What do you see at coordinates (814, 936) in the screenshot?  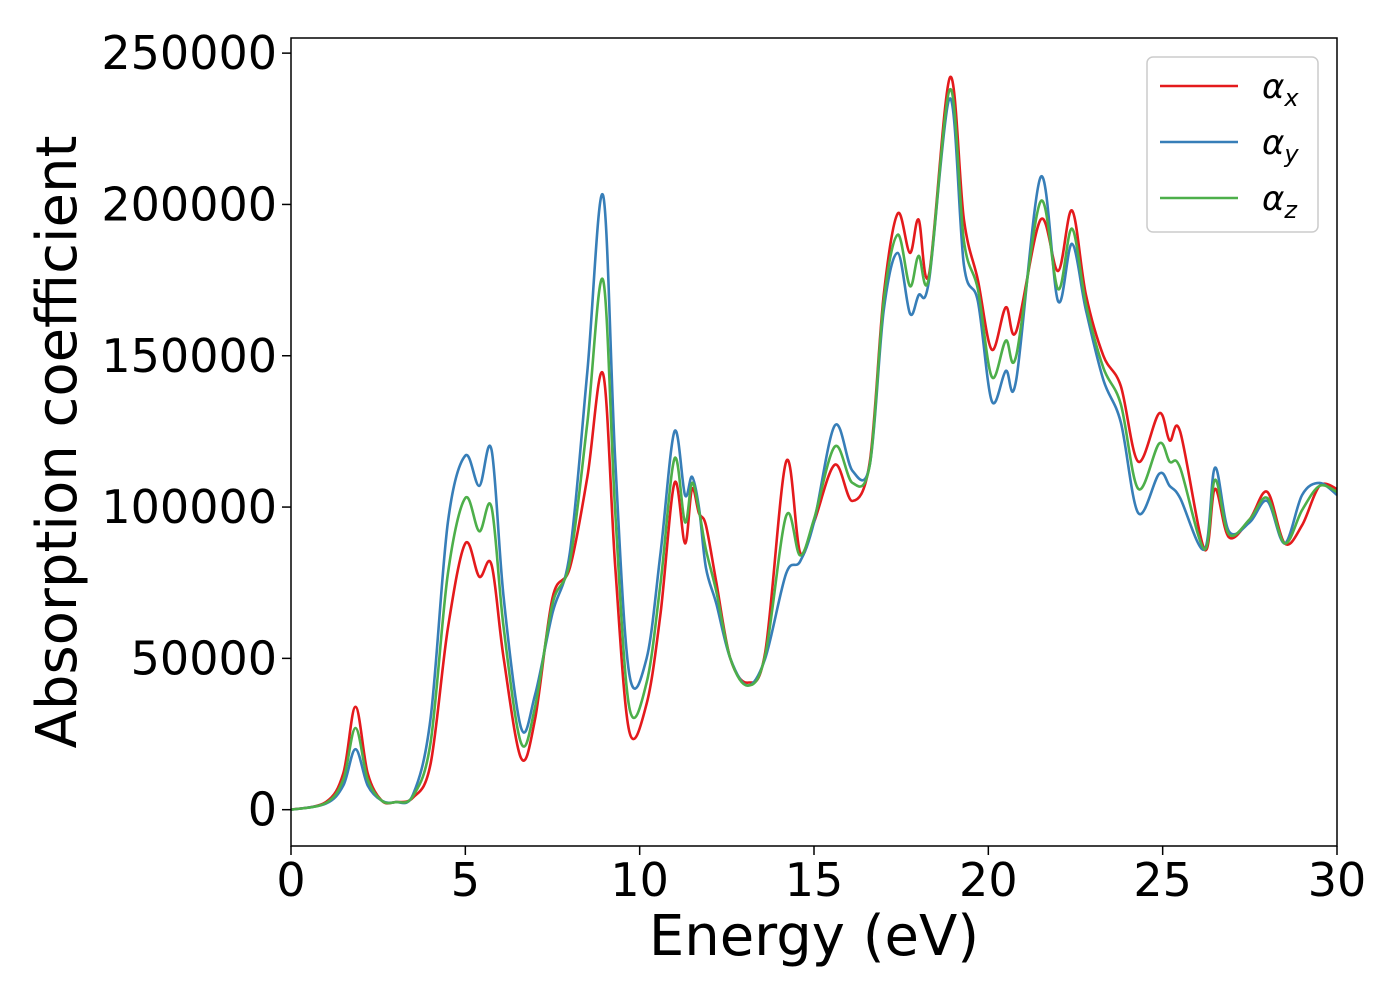 I see `x-axis-label: Energy (eV)` at bounding box center [814, 936].